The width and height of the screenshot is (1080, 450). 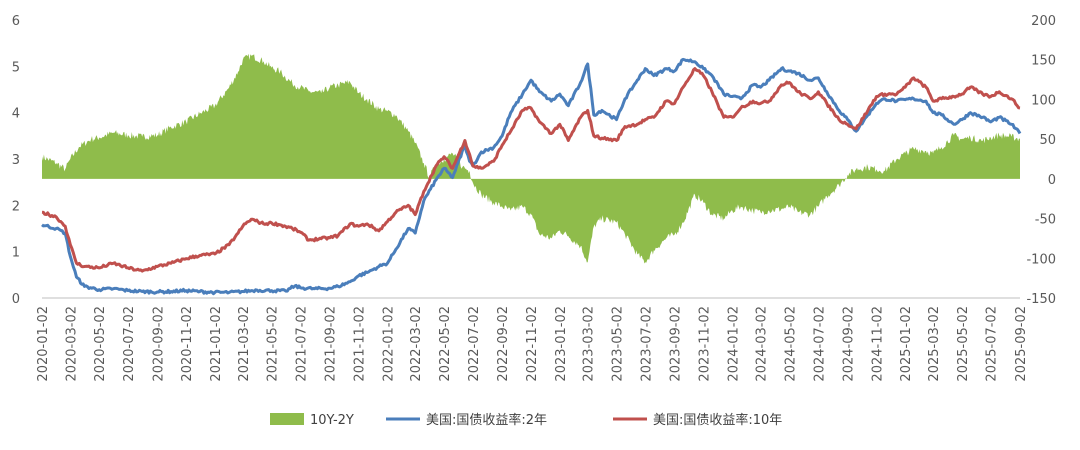 What do you see at coordinates (849, 344) in the screenshot?
I see `x-tick-label: 2024-09-02` at bounding box center [849, 344].